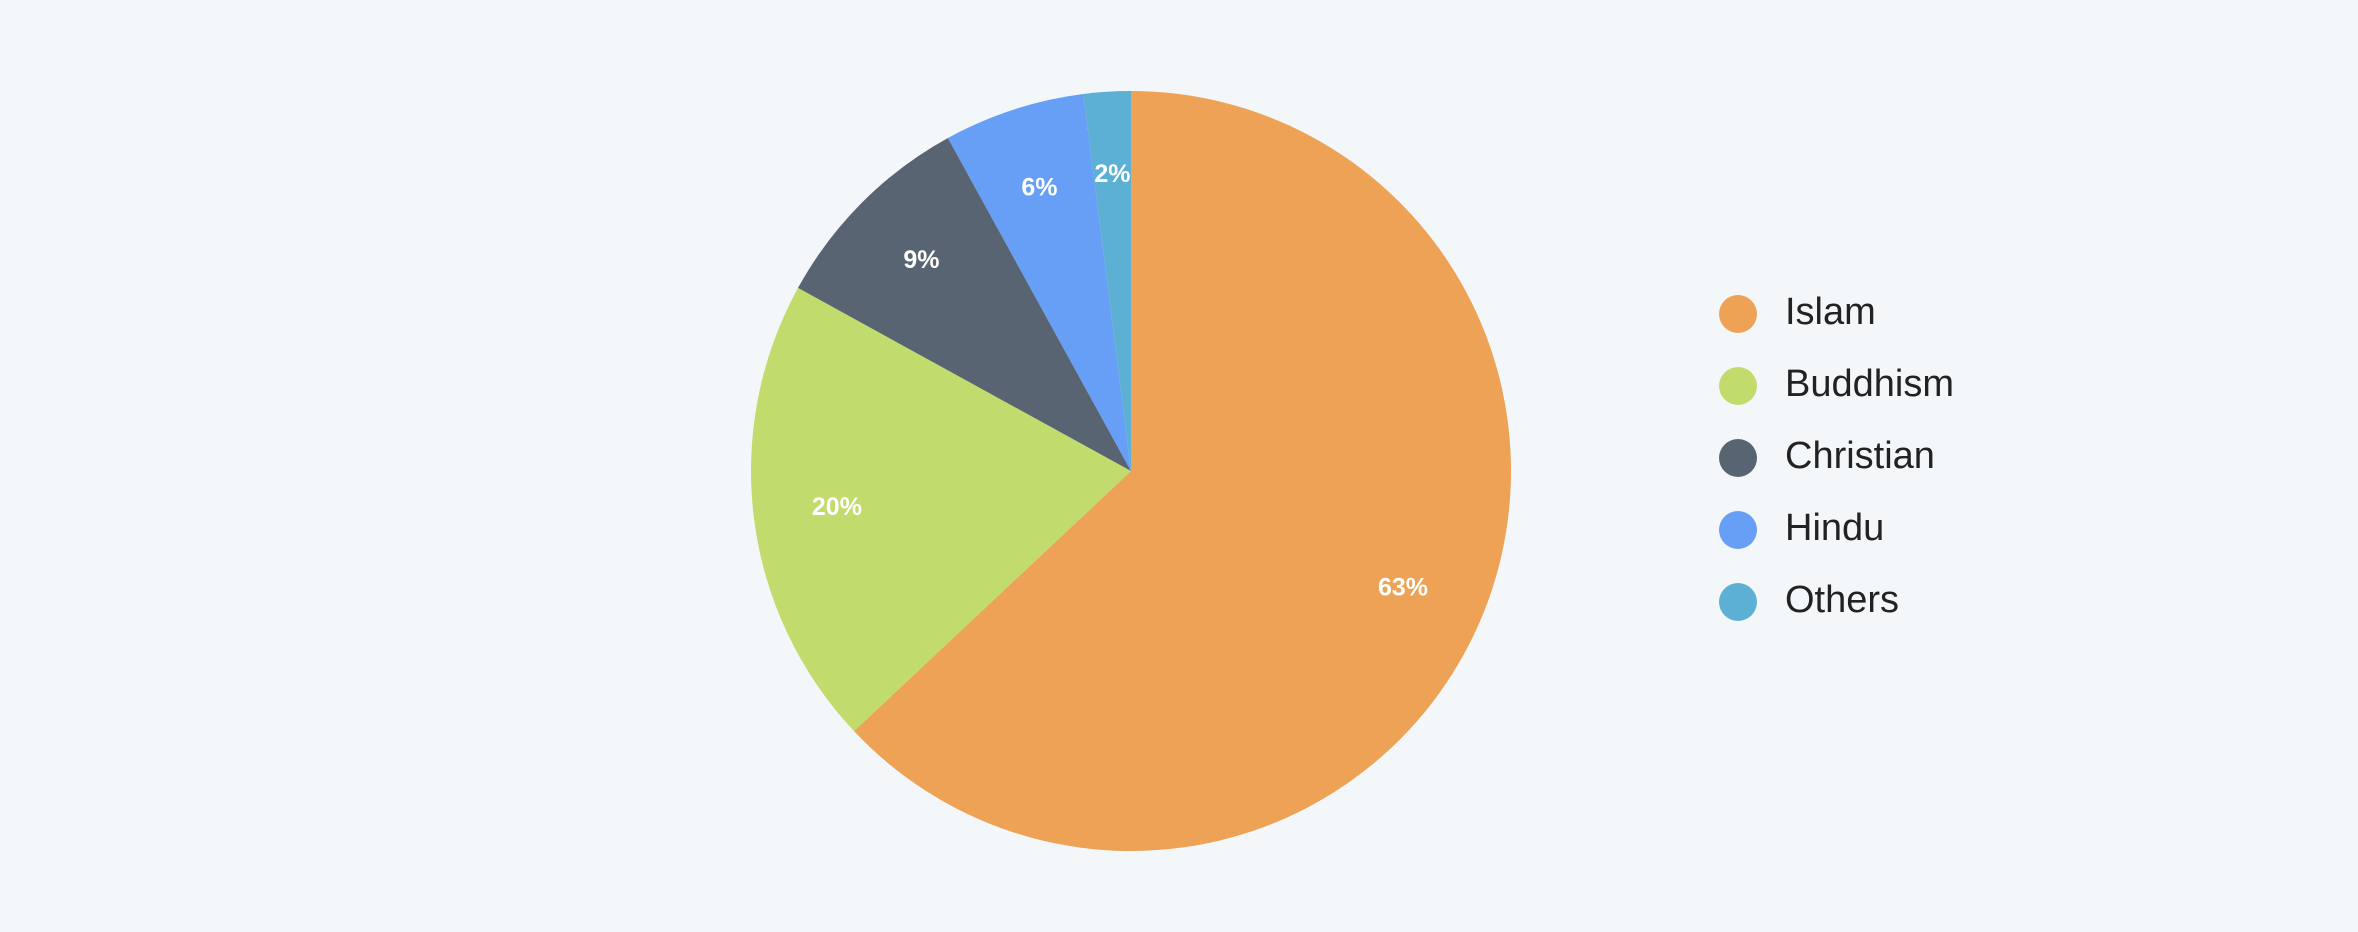  Describe the element at coordinates (1869, 384) in the screenshot. I see `legend-label: Buddhism` at that location.